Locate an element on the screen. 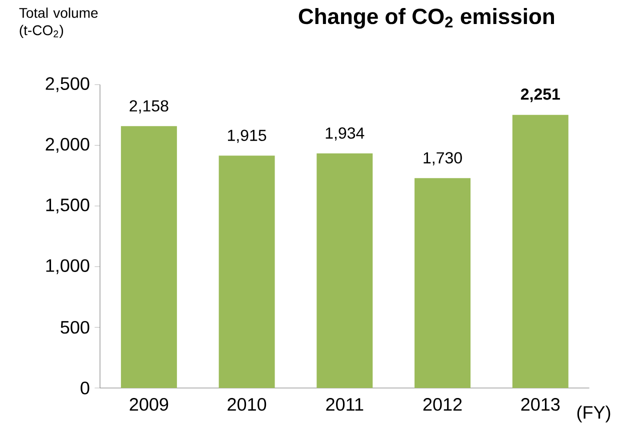 This screenshot has height=434, width=622. x-axis-title: (FY) is located at coordinates (593, 414).